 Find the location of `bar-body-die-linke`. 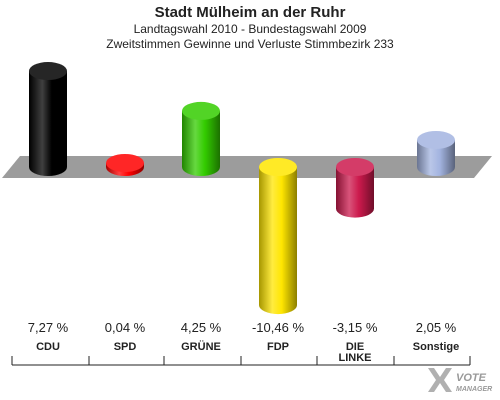

bar-body-die-linke is located at coordinates (355, 192).